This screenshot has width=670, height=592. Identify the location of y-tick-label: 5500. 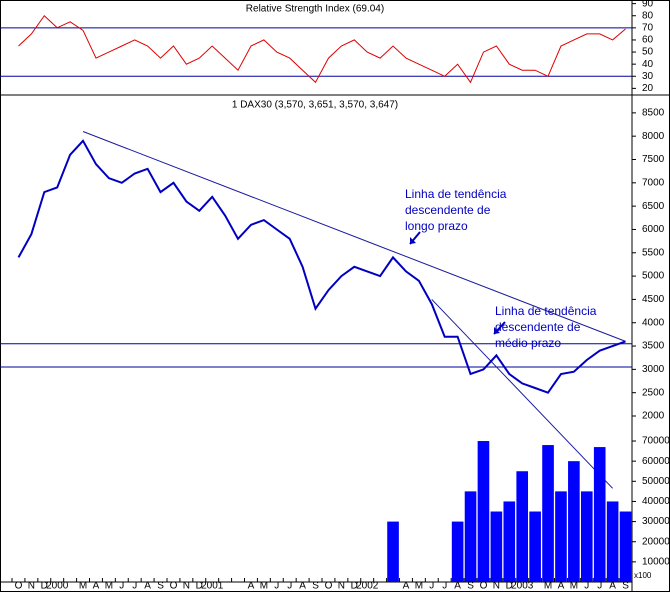
(653, 252).